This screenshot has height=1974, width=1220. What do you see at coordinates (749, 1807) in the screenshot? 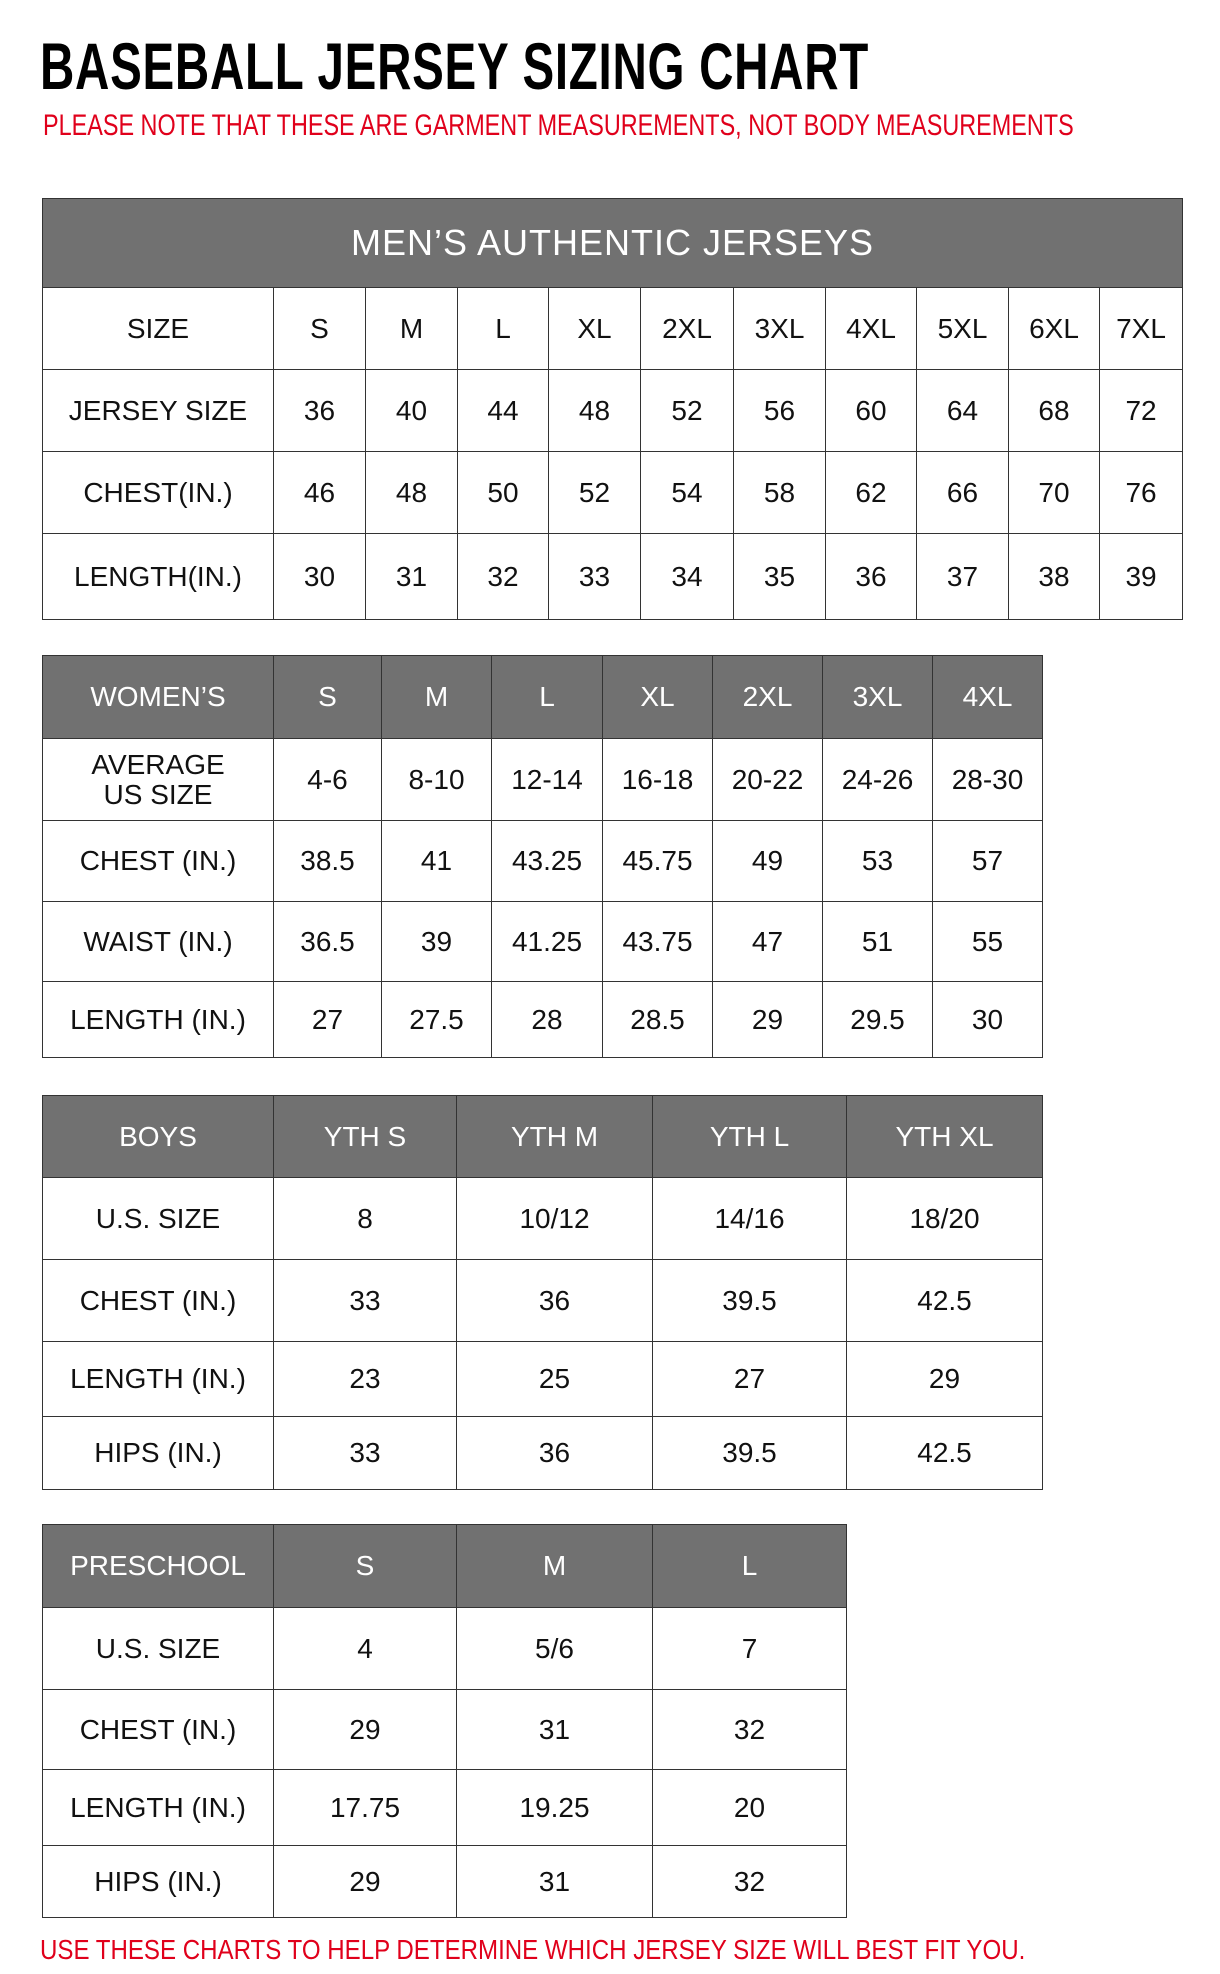
I see `measurement-cell: 20` at bounding box center [749, 1807].